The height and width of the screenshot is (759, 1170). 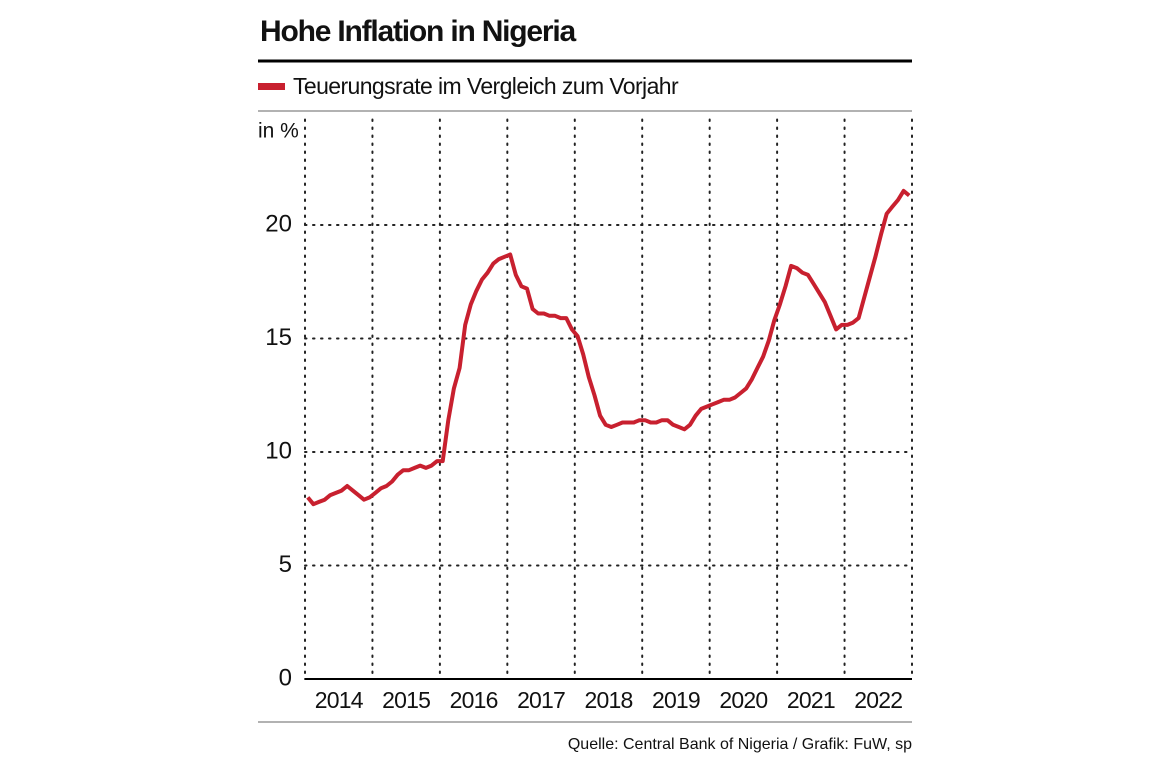 I want to click on x-tick-label: 2015, so click(x=406, y=700).